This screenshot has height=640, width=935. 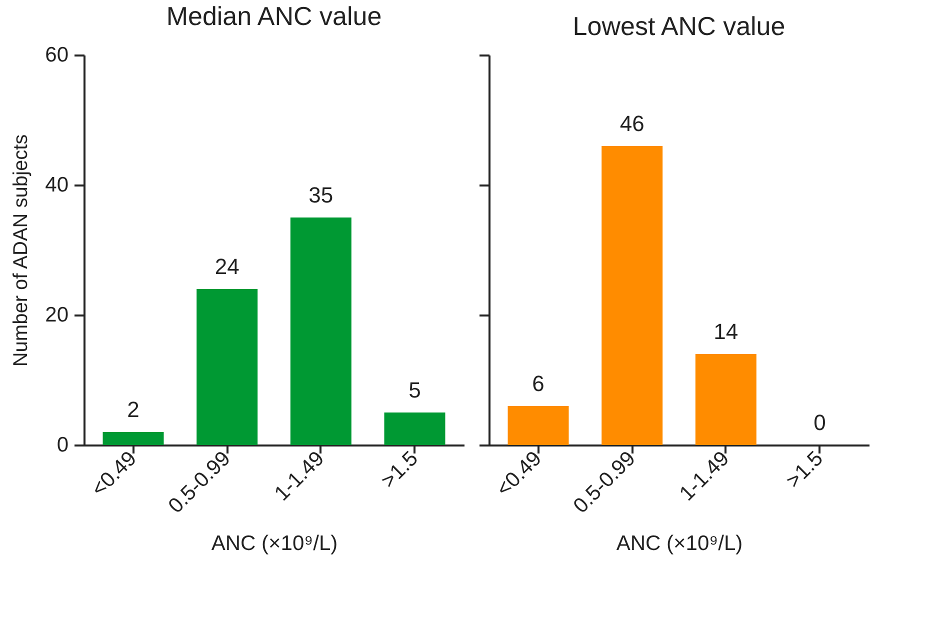 I want to click on data-label: 46, so click(x=632, y=123).